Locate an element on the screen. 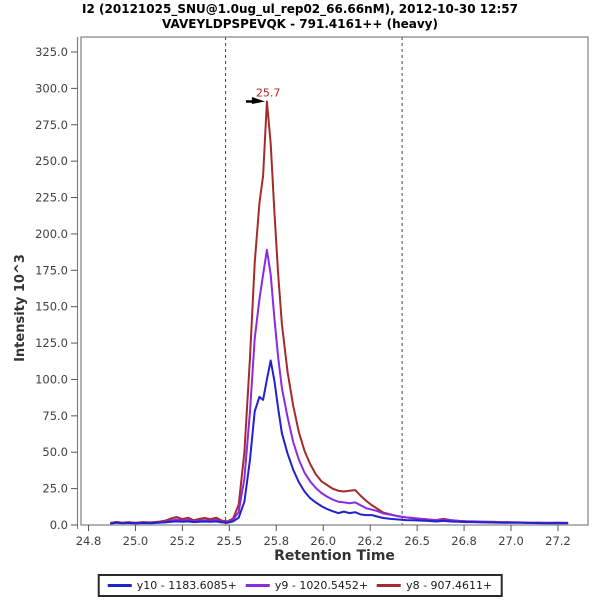  legend-item-y10: y10 - 1183.6085+ is located at coordinates (172, 585).